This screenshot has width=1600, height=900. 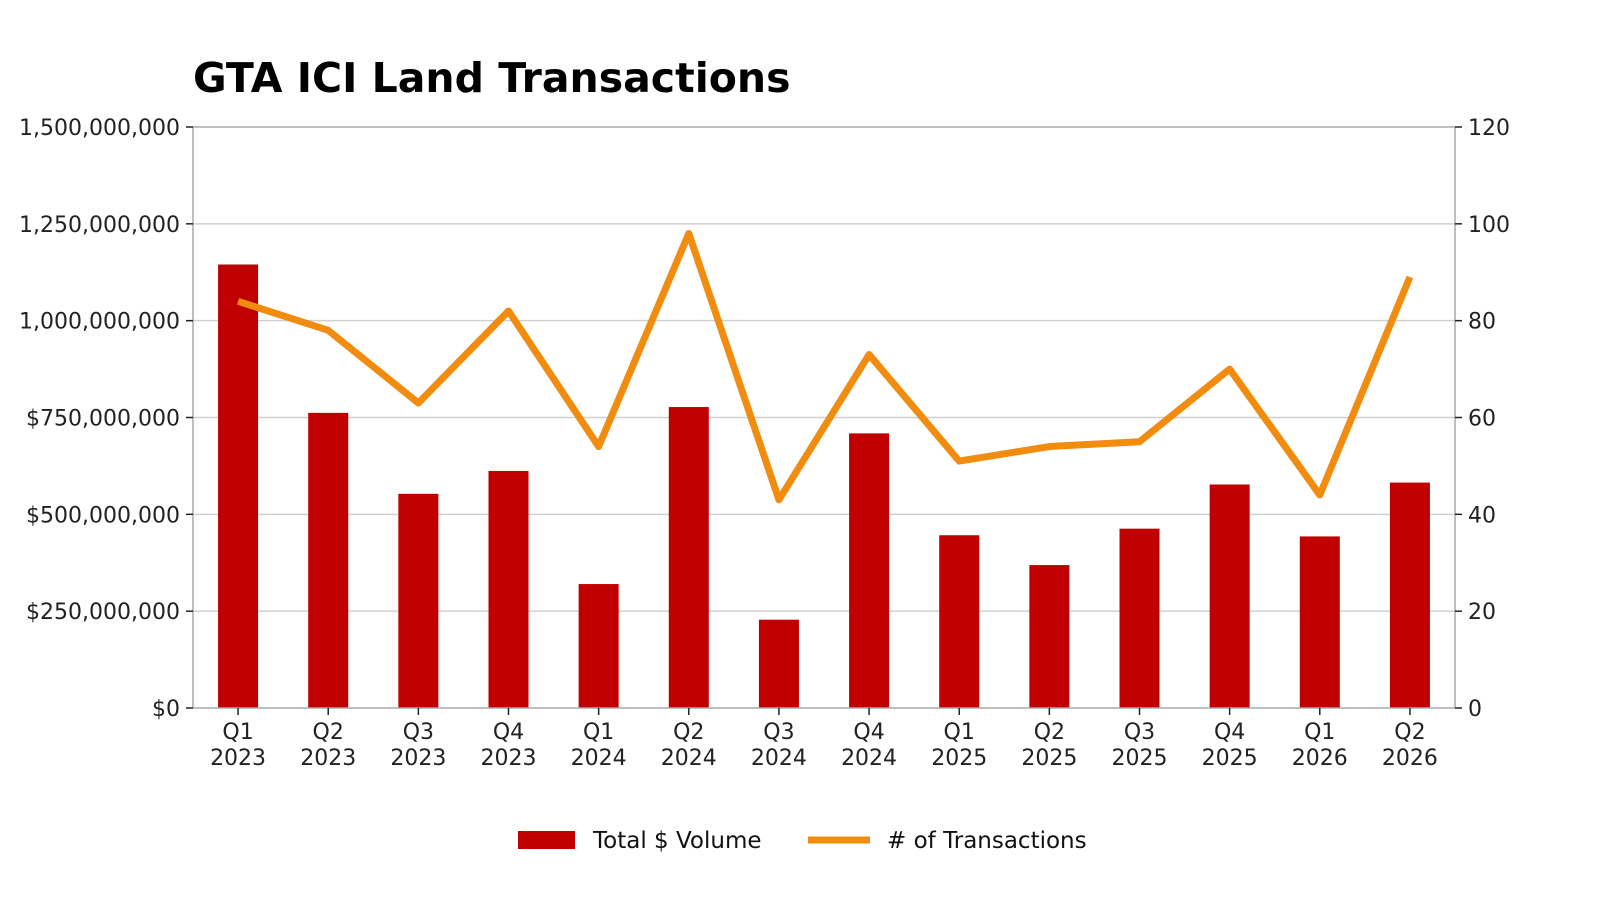 What do you see at coordinates (166, 709) in the screenshot?
I see `left-tick-label: $0` at bounding box center [166, 709].